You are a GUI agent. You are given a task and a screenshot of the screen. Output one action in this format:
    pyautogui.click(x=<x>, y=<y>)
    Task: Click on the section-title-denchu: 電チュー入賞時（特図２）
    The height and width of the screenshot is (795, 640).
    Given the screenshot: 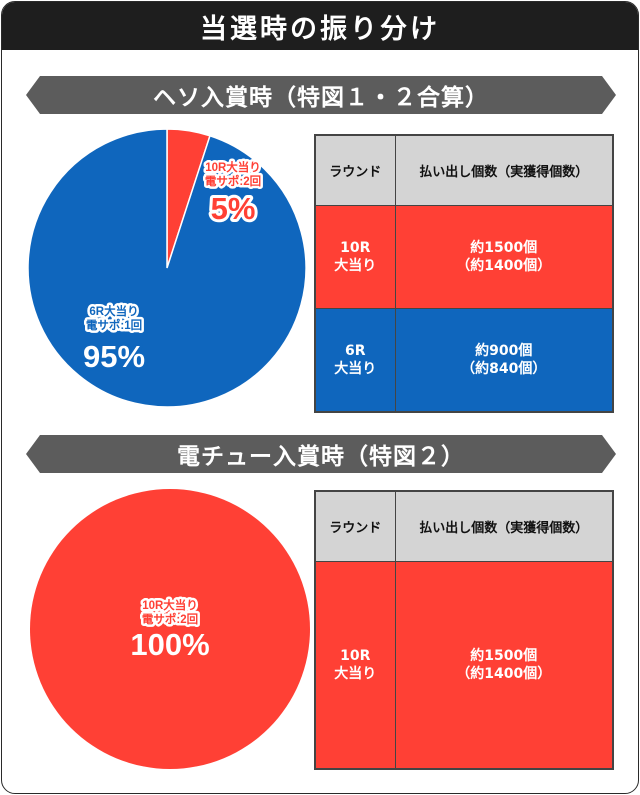 What is the action you would take?
    pyautogui.click(x=321, y=454)
    